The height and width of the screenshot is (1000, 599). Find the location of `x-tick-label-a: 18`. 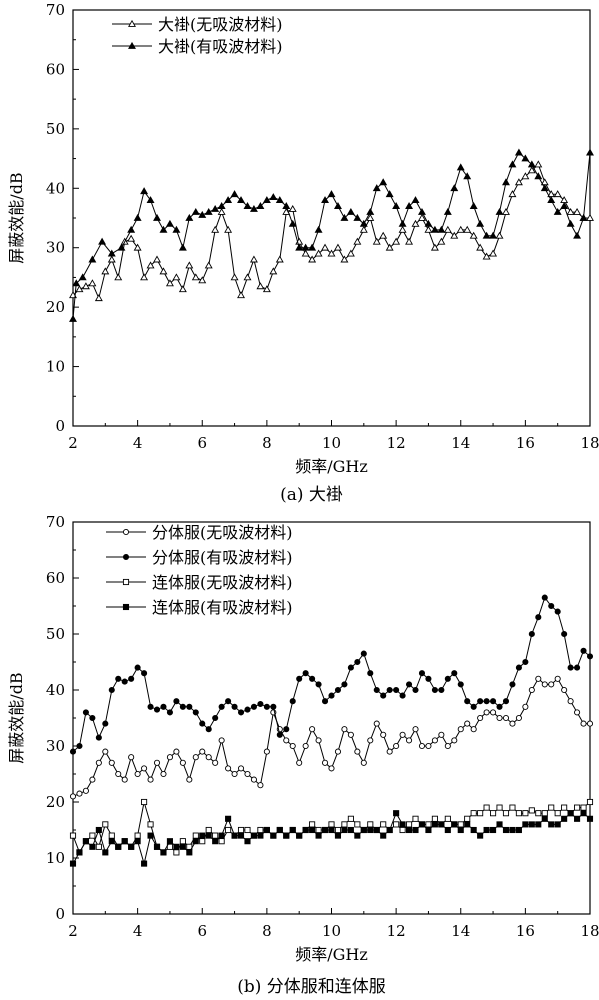

x-tick-label-a: 18 is located at coordinates (589, 443).